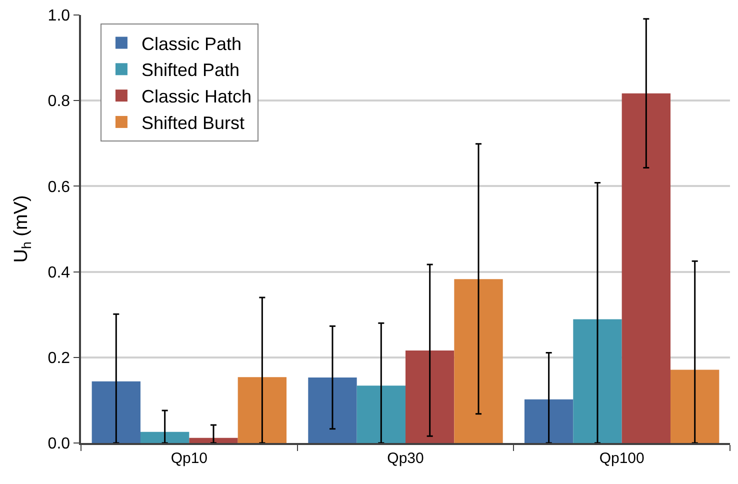 The image size is (738, 484). What do you see at coordinates (621, 458) in the screenshot?
I see `x-tick-label: Qp100` at bounding box center [621, 458].